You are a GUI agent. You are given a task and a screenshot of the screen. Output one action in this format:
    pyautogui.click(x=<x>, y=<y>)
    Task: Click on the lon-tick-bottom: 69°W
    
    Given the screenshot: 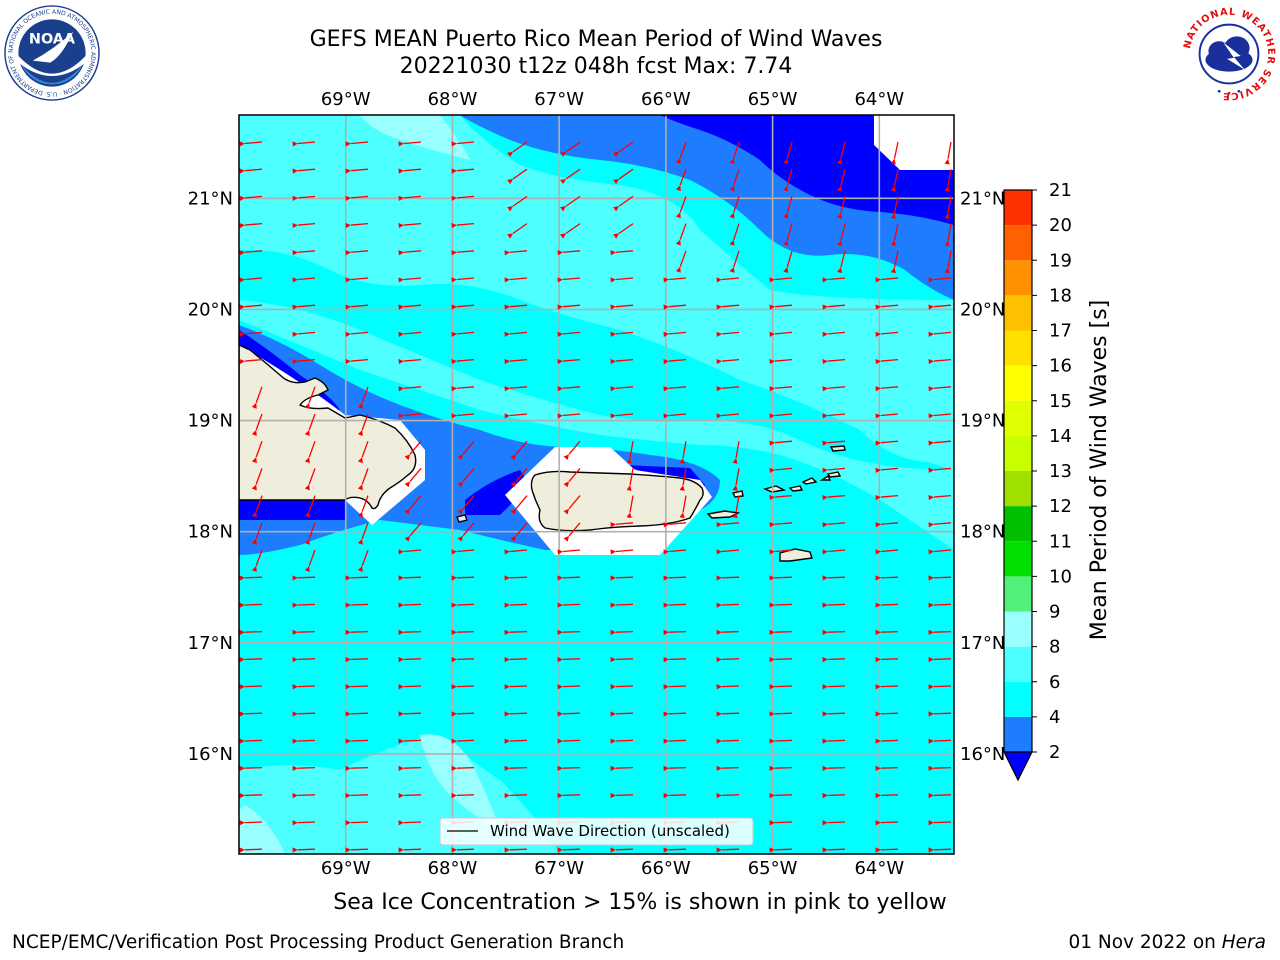 What is the action you would take?
    pyautogui.click(x=346, y=868)
    